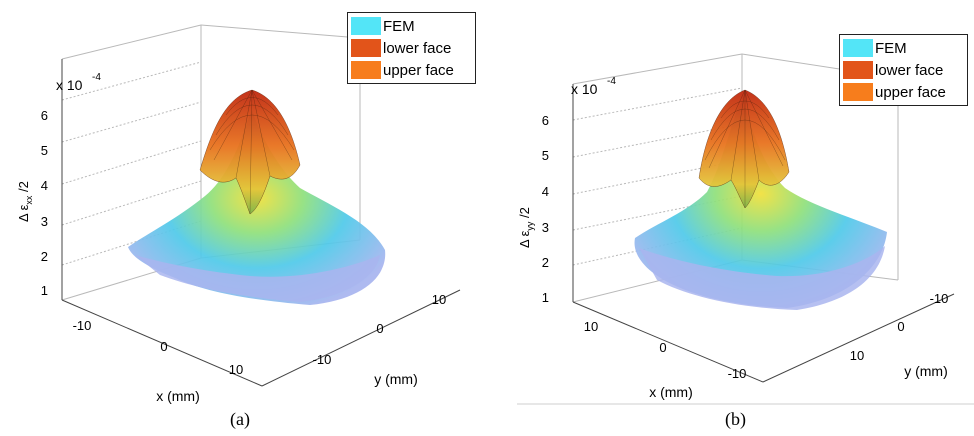 The width and height of the screenshot is (974, 436). What do you see at coordinates (530, 226) in the screenshot?
I see `z-axis-label-sub: yy` at bounding box center [530, 226].